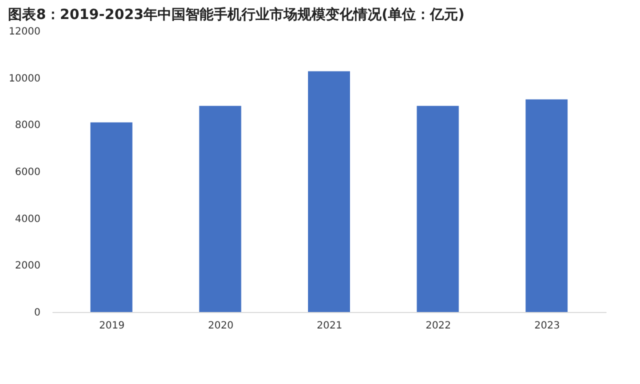 The image size is (640, 384). What do you see at coordinates (37, 313) in the screenshot?
I see `y-tick-label: 0` at bounding box center [37, 313].